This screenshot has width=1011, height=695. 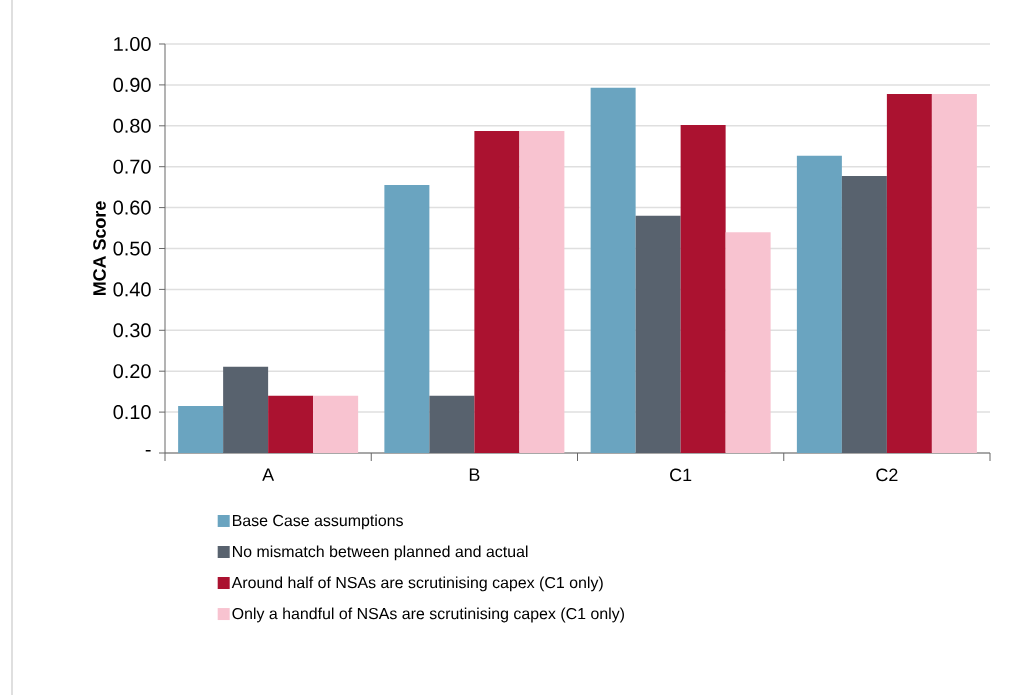 I want to click on y-tick-label: 0.90, so click(x=132, y=84).